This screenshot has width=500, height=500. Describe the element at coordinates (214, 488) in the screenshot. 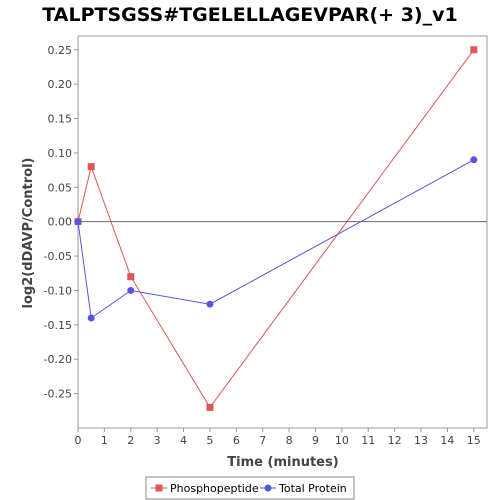

I see `legend-label: Phosphopeptide` at that location.